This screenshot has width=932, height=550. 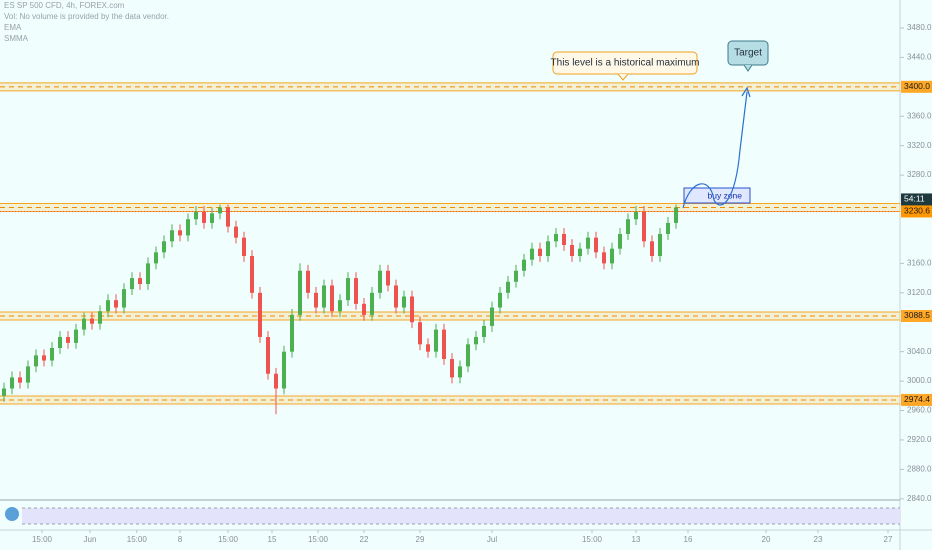 I want to click on chart-title: ES SP 500 CFD, 4h, FOREX.com, so click(x=64, y=5).